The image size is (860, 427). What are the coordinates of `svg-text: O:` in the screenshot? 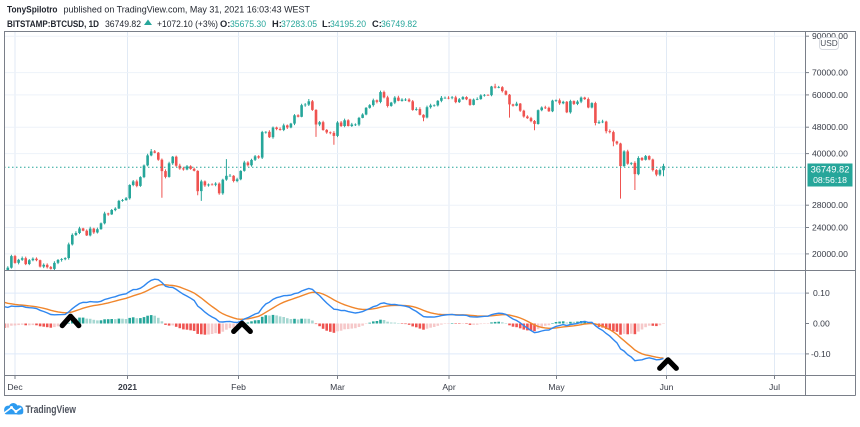 It's located at (225, 24).